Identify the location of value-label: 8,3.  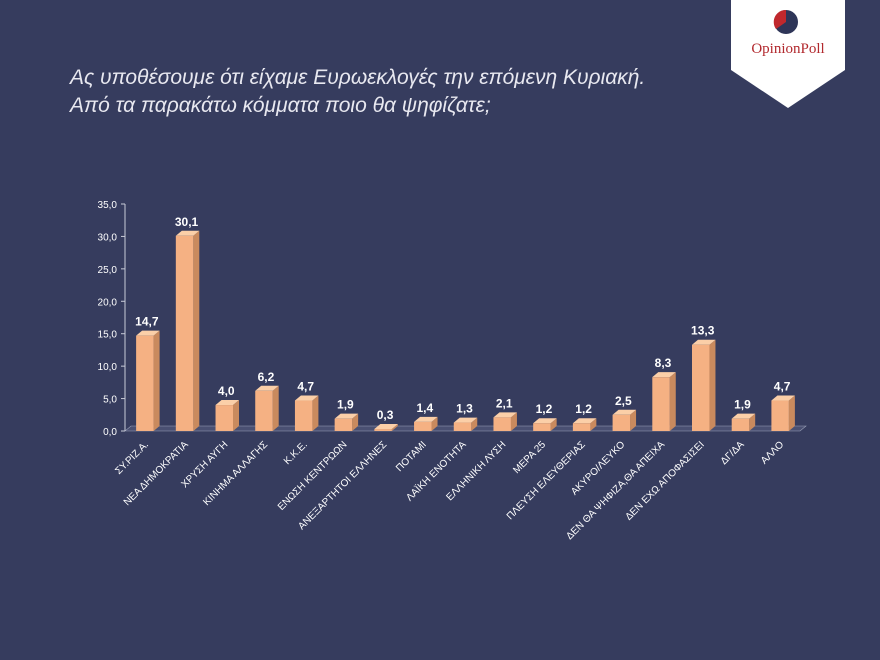
(663, 363).